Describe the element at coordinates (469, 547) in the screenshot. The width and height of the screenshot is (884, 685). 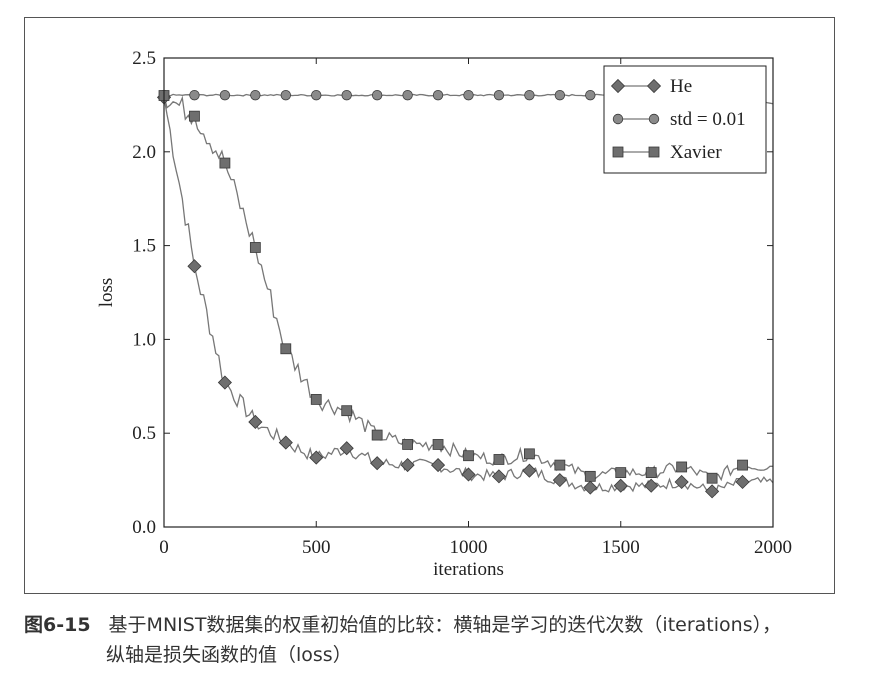
I see `x-tick-label: 1000` at that location.